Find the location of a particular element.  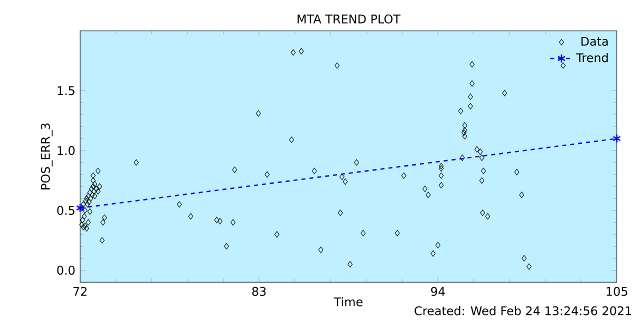

y-axis-title: POS_ERR_3 is located at coordinates (46, 157).